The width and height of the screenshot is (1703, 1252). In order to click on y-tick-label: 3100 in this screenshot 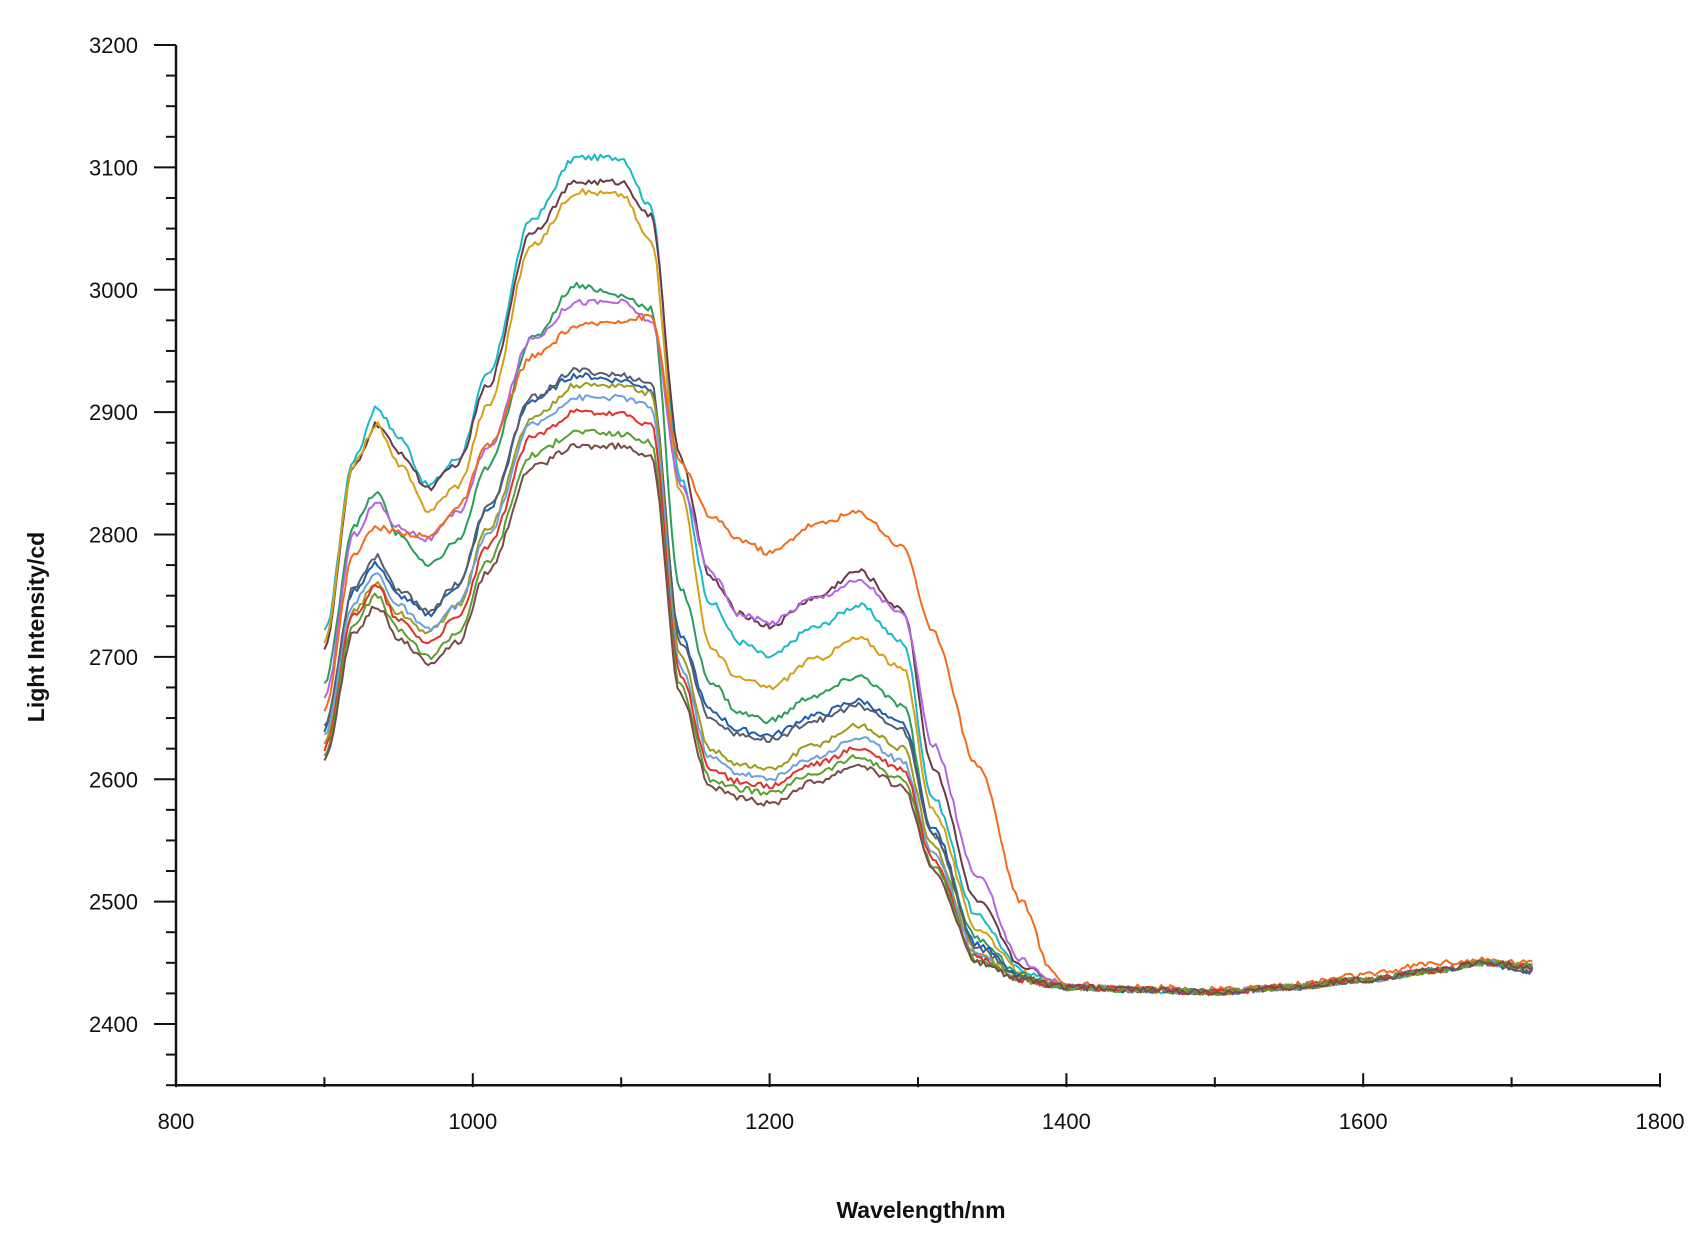, I will do `click(113, 167)`.